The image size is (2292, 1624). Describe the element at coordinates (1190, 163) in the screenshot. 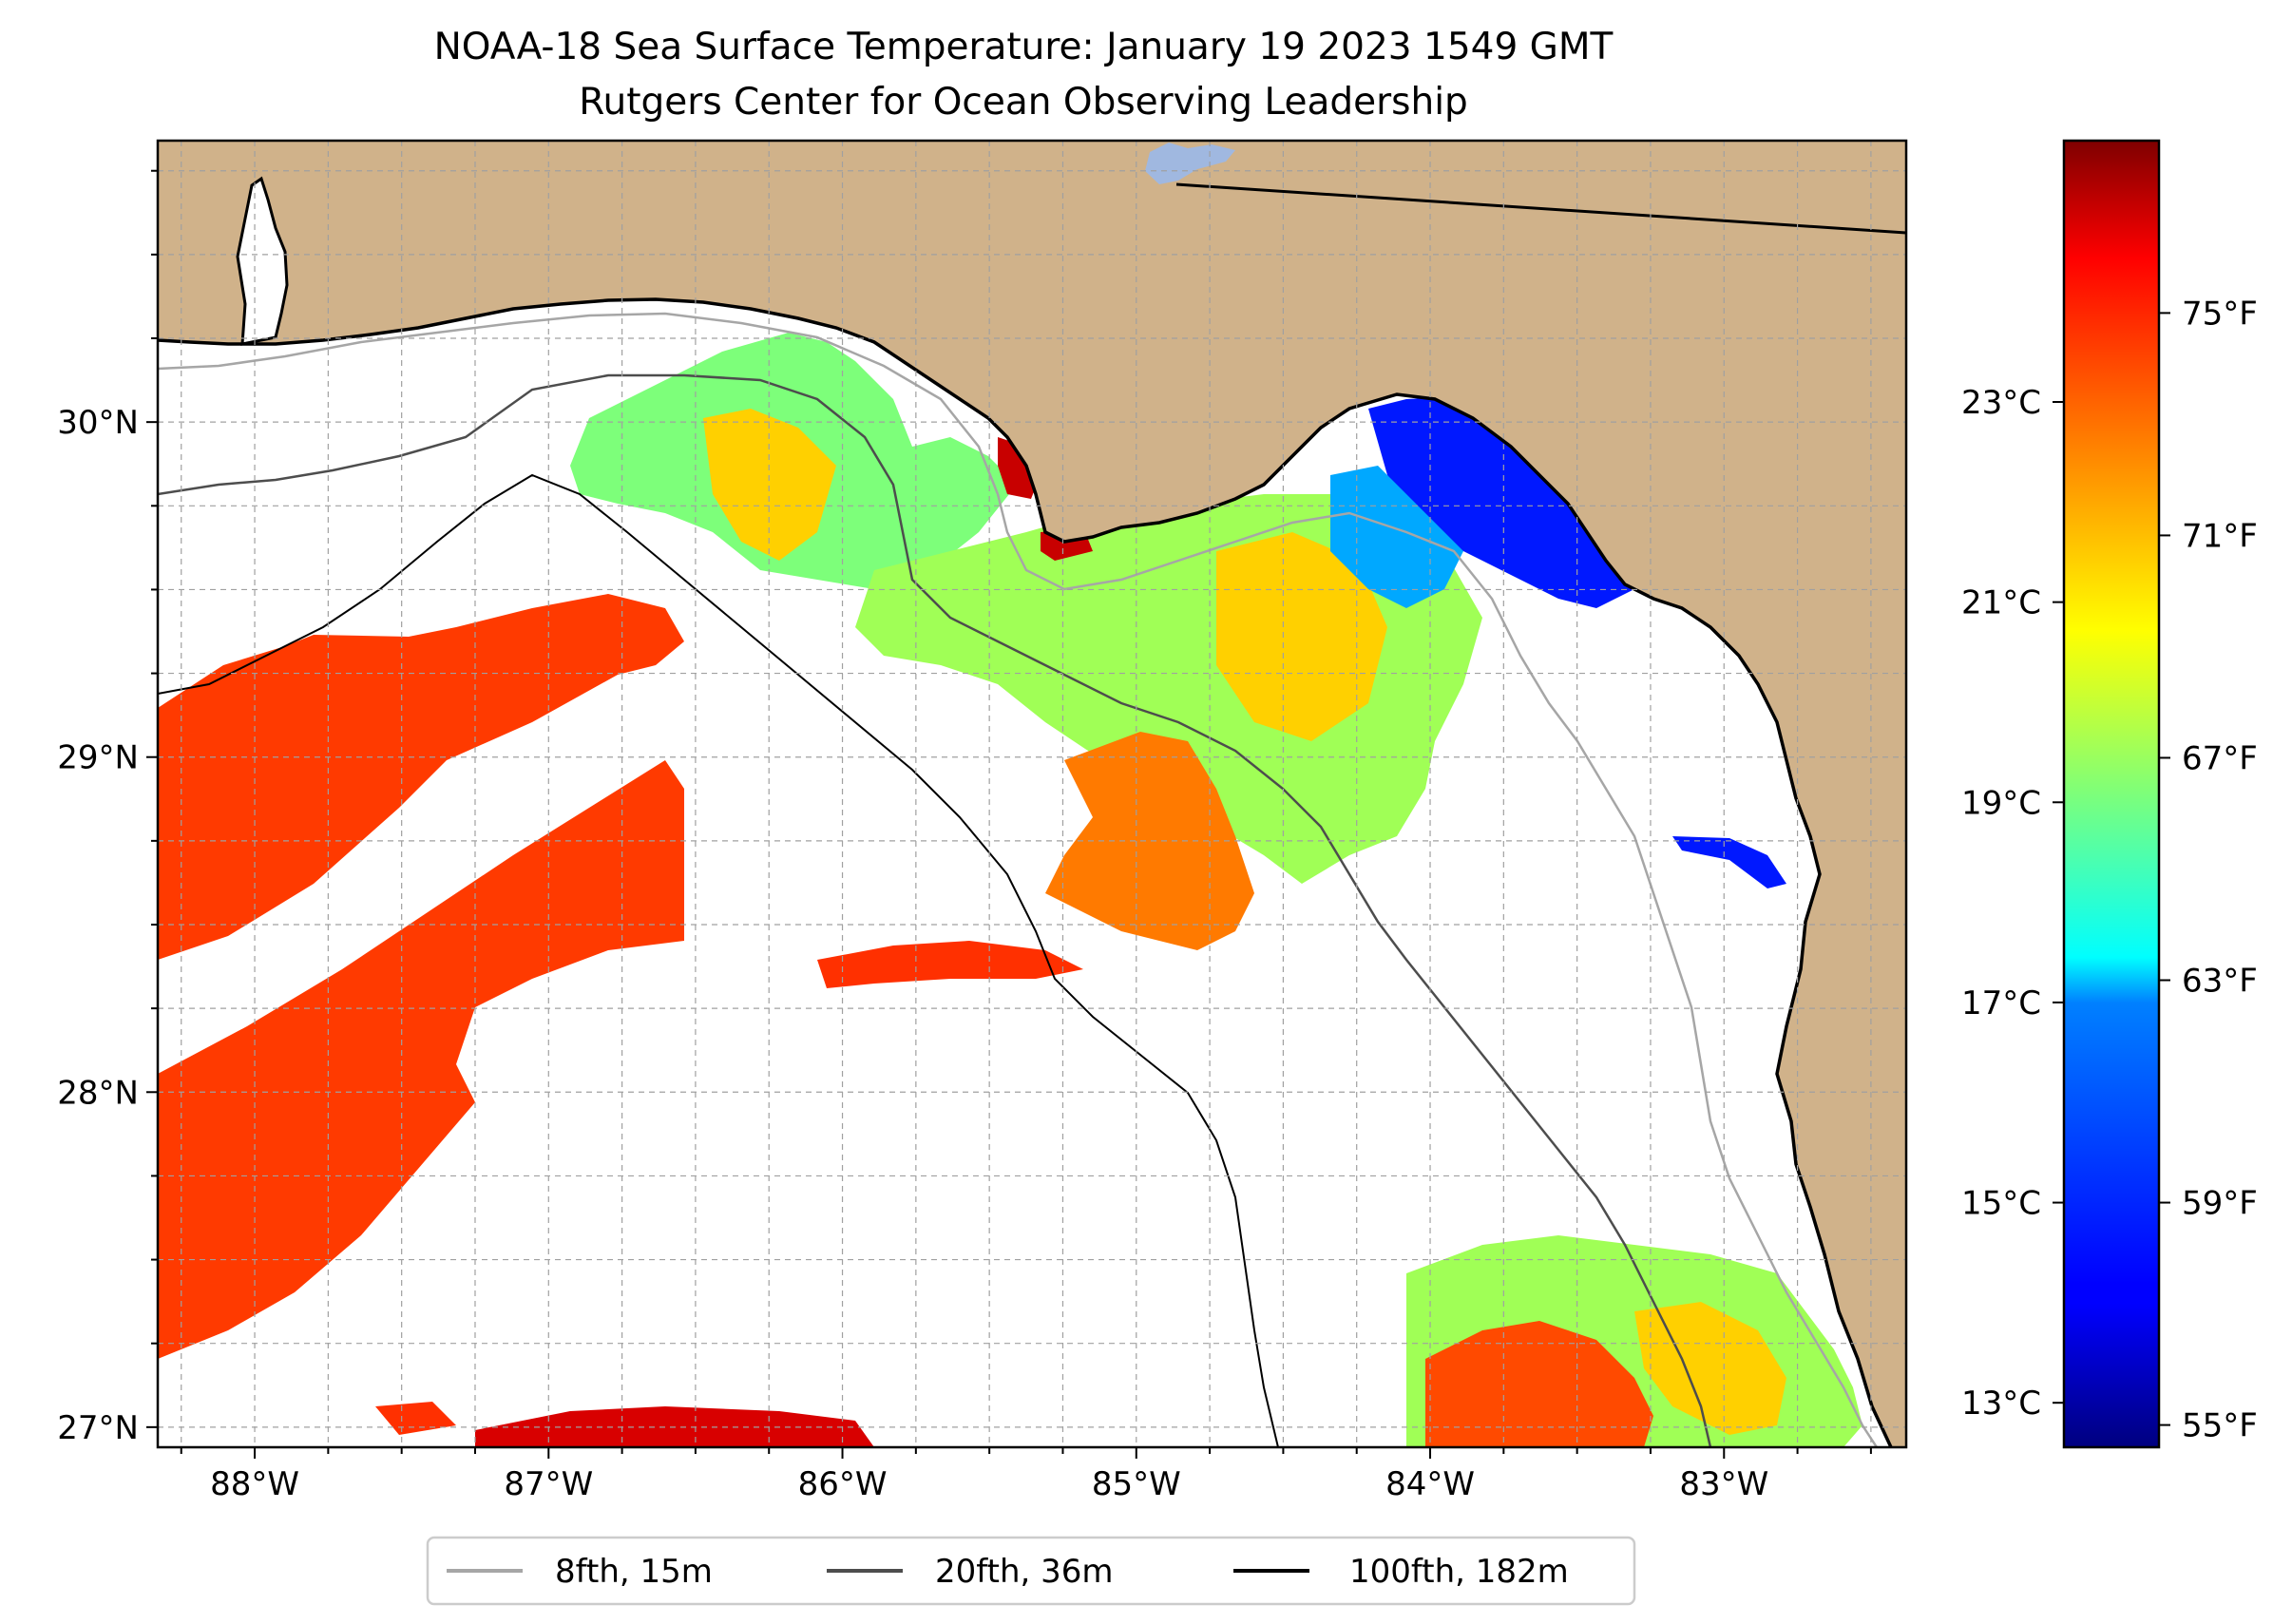

I see `lake` at that location.